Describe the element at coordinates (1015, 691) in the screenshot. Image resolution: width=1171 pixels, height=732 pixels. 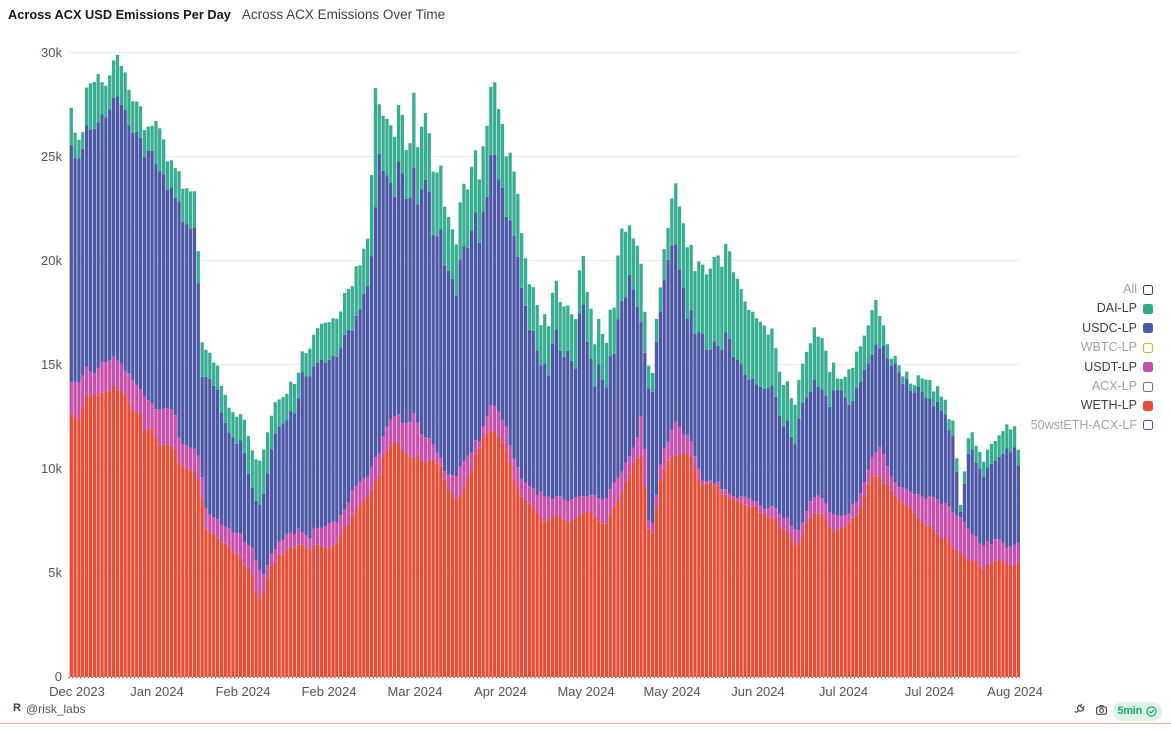
I see `svg-text: Aug 2024` at that location.